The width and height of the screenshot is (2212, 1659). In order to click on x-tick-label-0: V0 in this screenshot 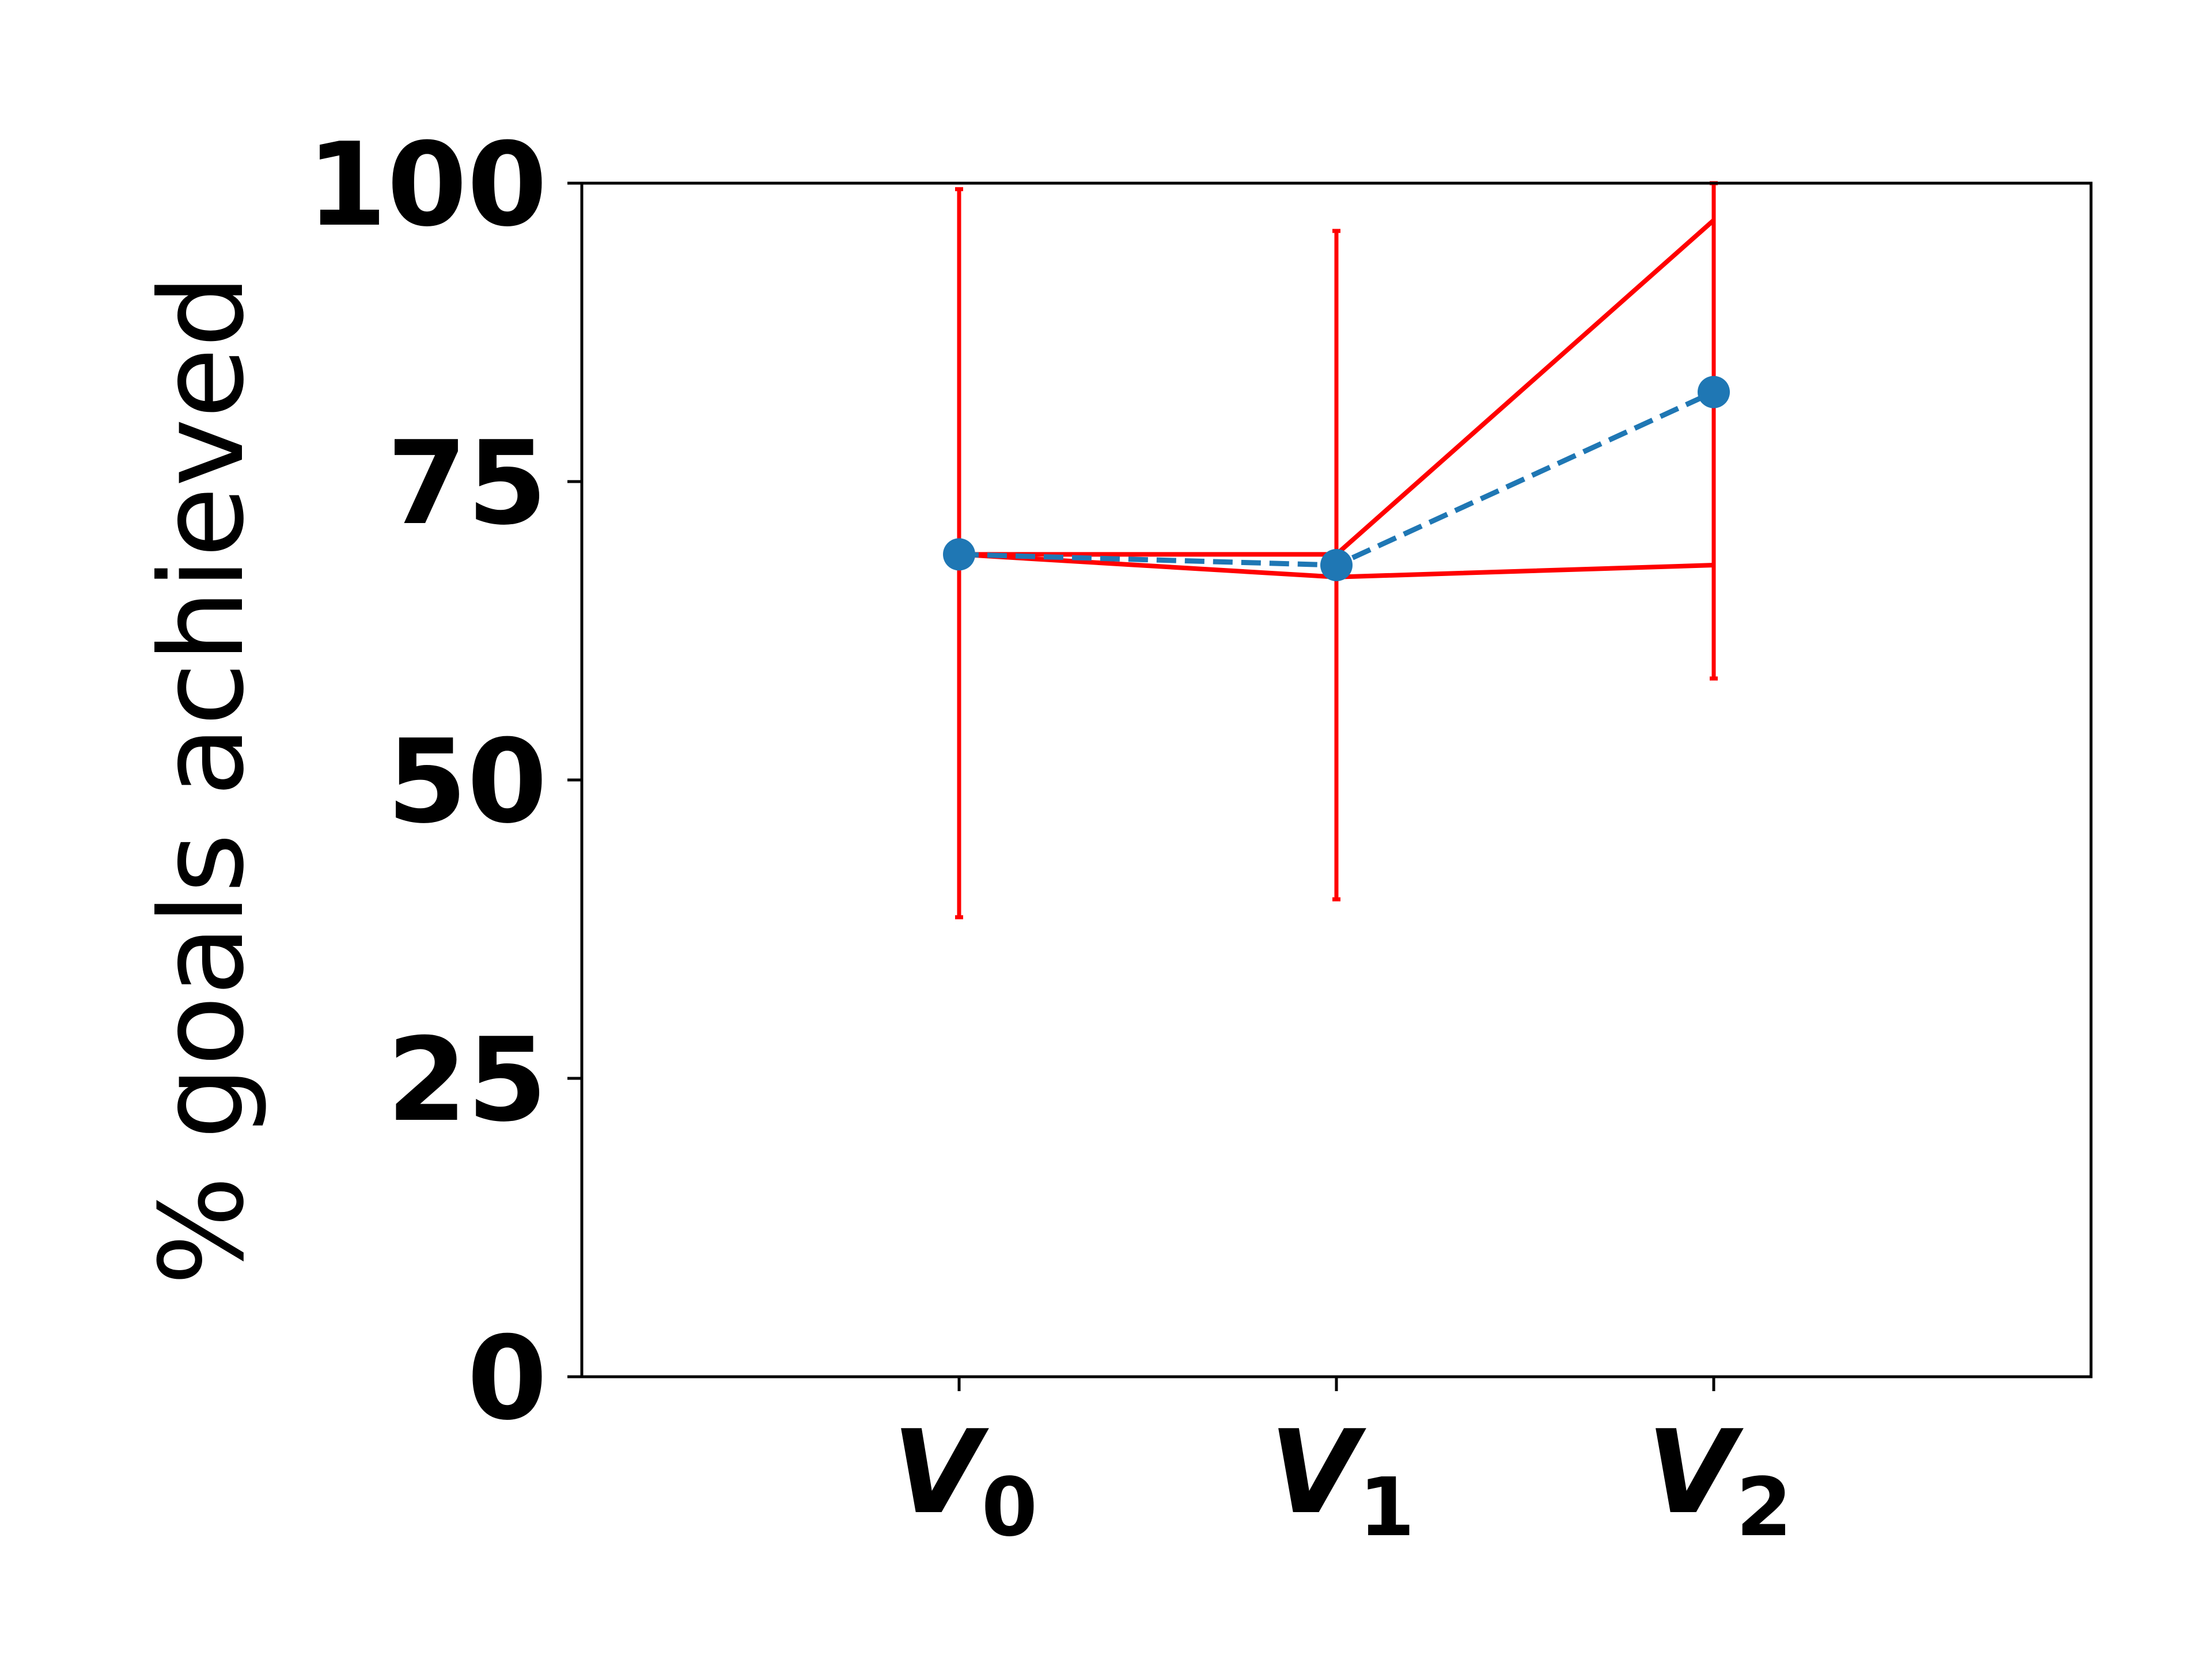, I will do `click(964, 1480)`.